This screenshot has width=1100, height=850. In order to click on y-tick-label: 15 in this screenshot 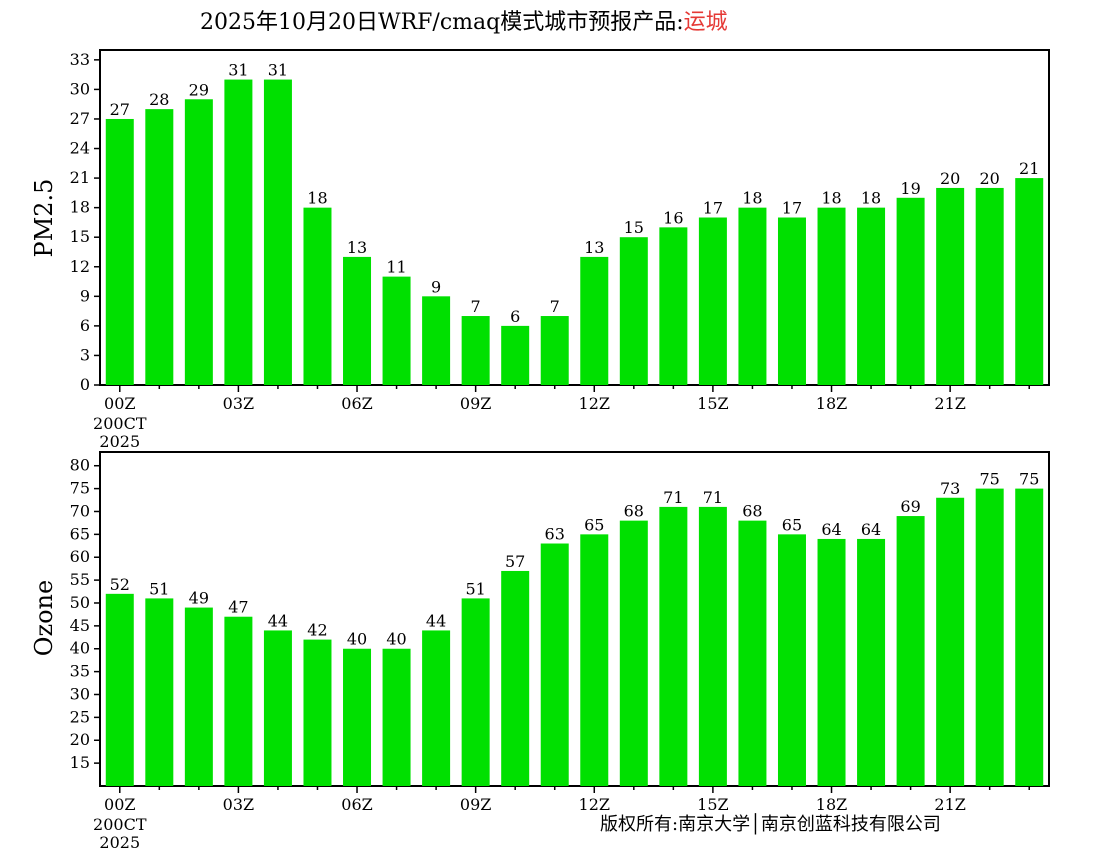, I will do `click(80, 762)`.